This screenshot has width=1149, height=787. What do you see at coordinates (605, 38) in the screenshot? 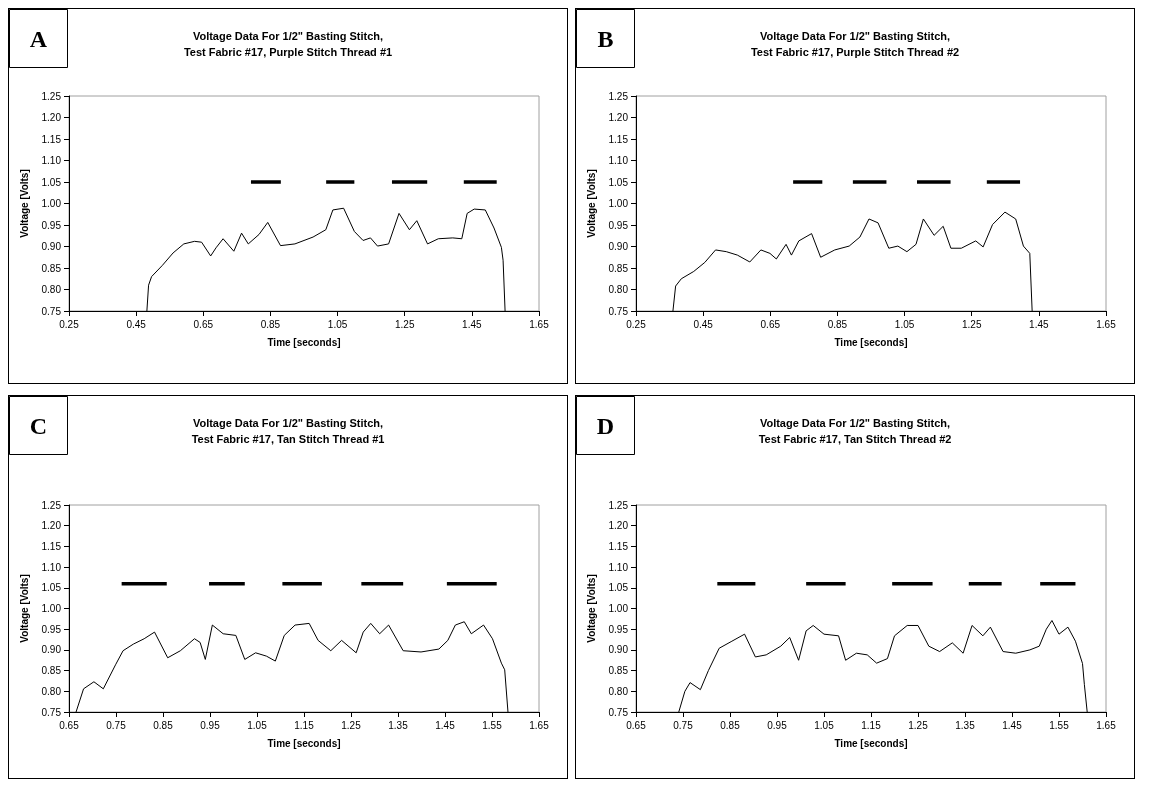
I see `text: B` at bounding box center [605, 38].